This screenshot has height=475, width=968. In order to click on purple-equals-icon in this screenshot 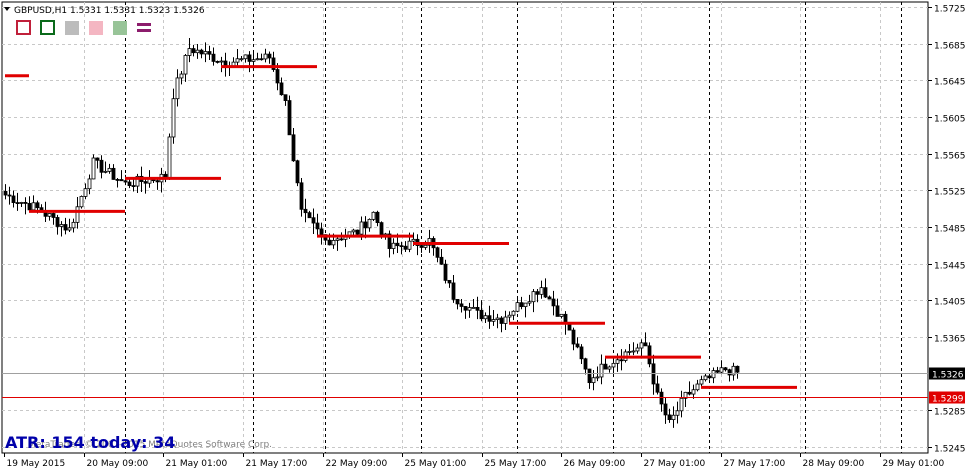, I will do `click(144, 27)`.